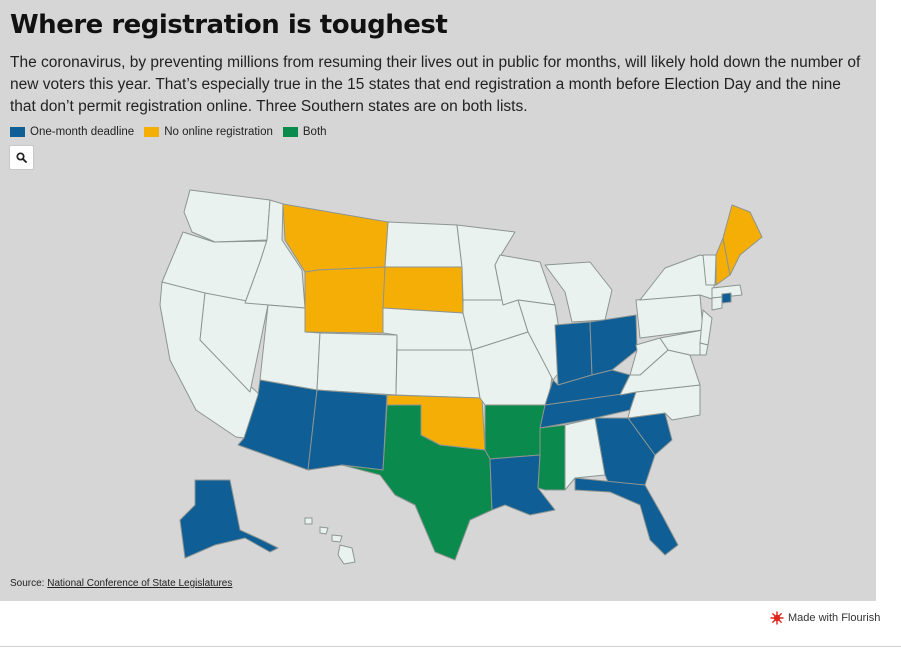 The image size is (901, 650). Describe the element at coordinates (573, 353) in the screenshot. I see `state-indiana` at that location.